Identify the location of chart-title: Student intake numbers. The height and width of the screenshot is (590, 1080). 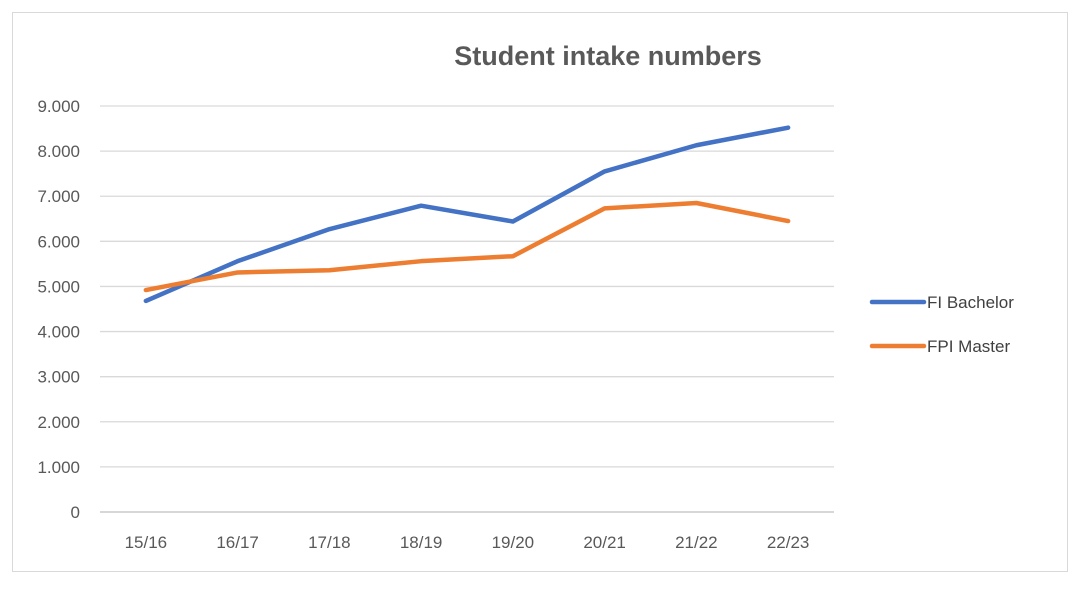
(608, 56).